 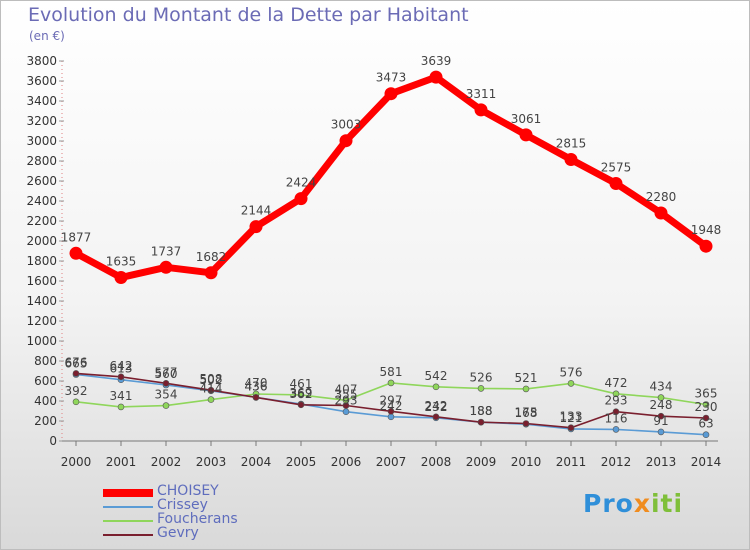 What do you see at coordinates (661, 462) in the screenshot?
I see `x-tick-label: 2013` at bounding box center [661, 462].